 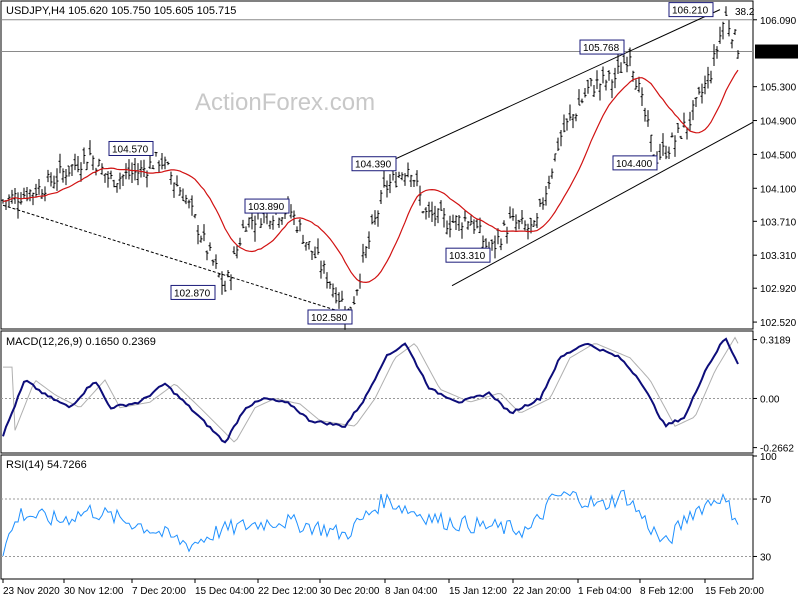 What do you see at coordinates (602, 204) in the screenshot?
I see `channel-lower-line` at bounding box center [602, 204].